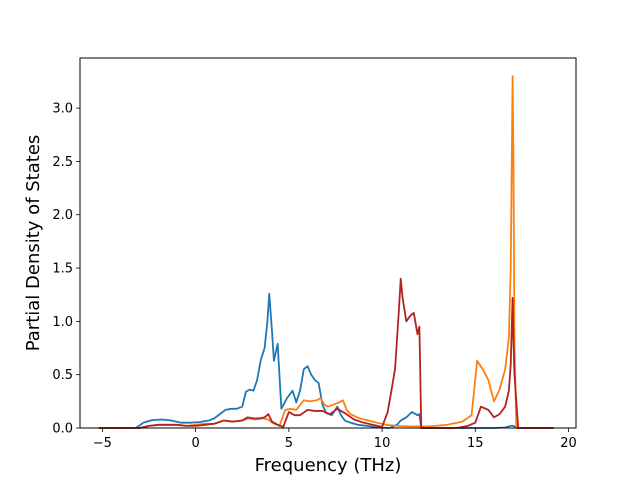 The image size is (640, 480). What do you see at coordinates (62, 269) in the screenshot?
I see `y-tick-label: 1.5` at bounding box center [62, 269].